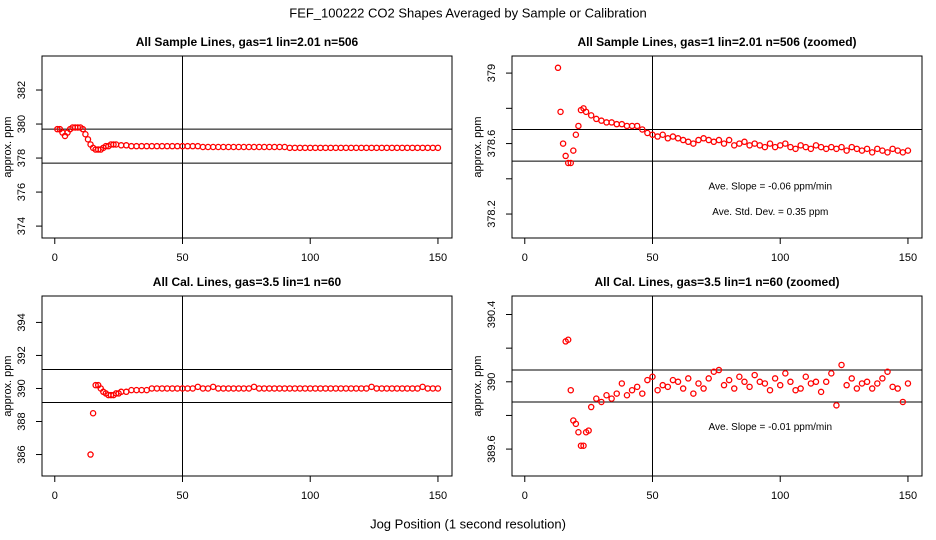 This screenshot has height=540, width=936. I want to click on annotation: Ave. Std. Dev. = 0.35 ppm, so click(770, 212).